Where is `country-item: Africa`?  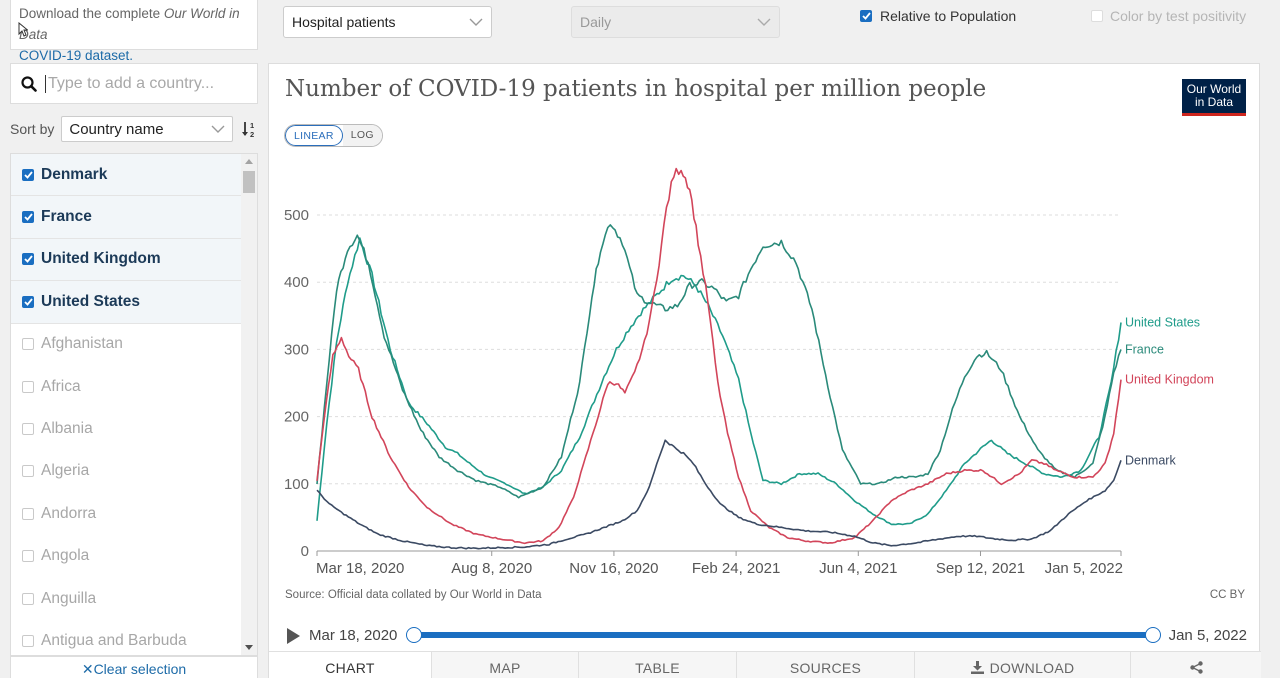 country-item: Africa is located at coordinates (126, 387).